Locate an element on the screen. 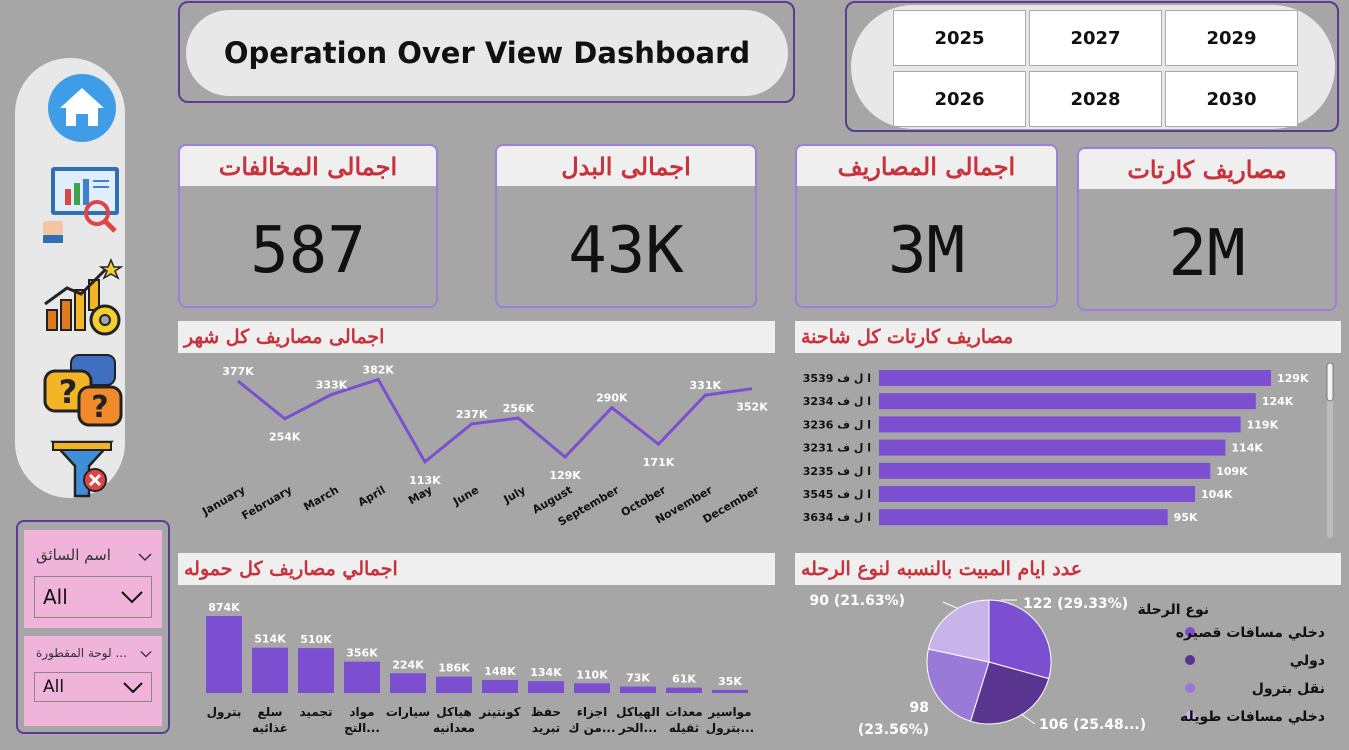 This screenshot has height=750, width=1349. x-tick-label: اجزاء is located at coordinates (592, 712).